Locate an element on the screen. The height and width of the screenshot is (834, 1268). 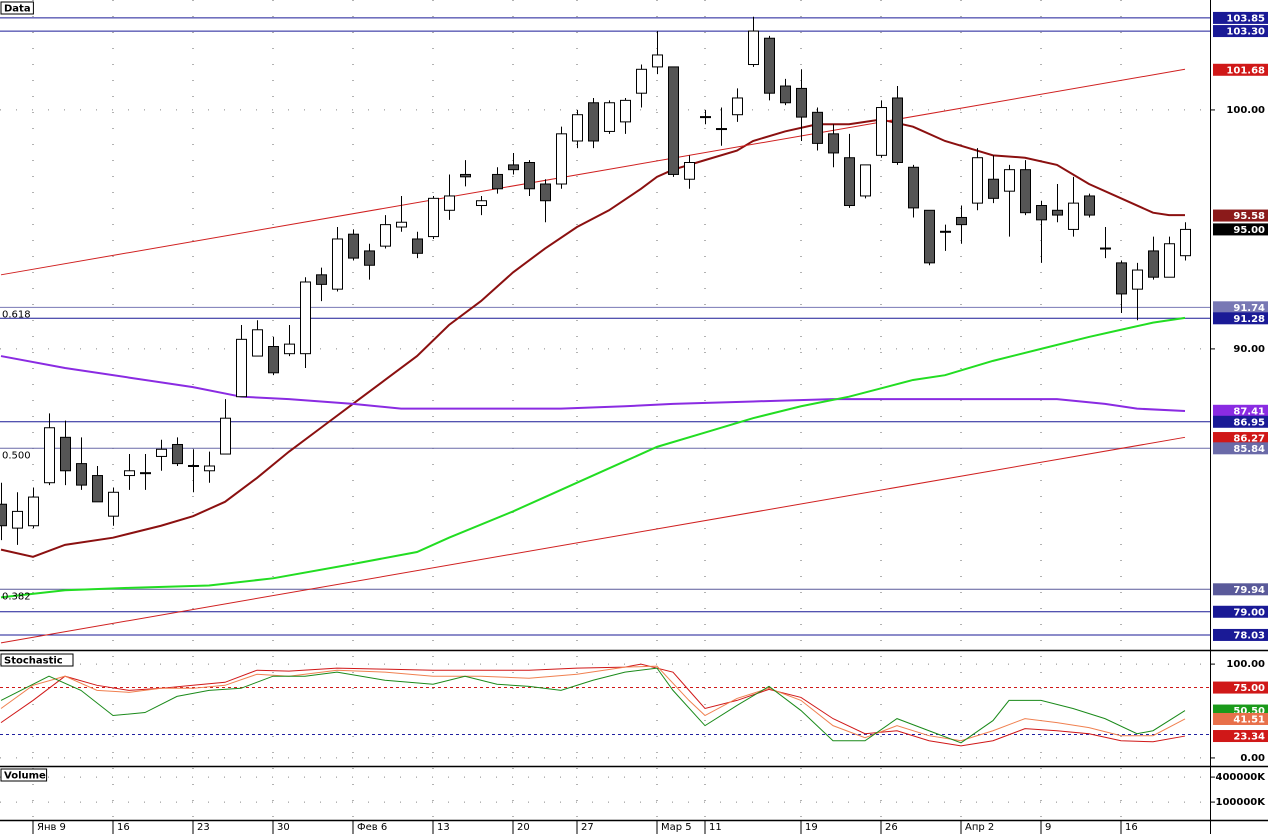
level-tag-label: 91.74 is located at coordinates (1249, 308).